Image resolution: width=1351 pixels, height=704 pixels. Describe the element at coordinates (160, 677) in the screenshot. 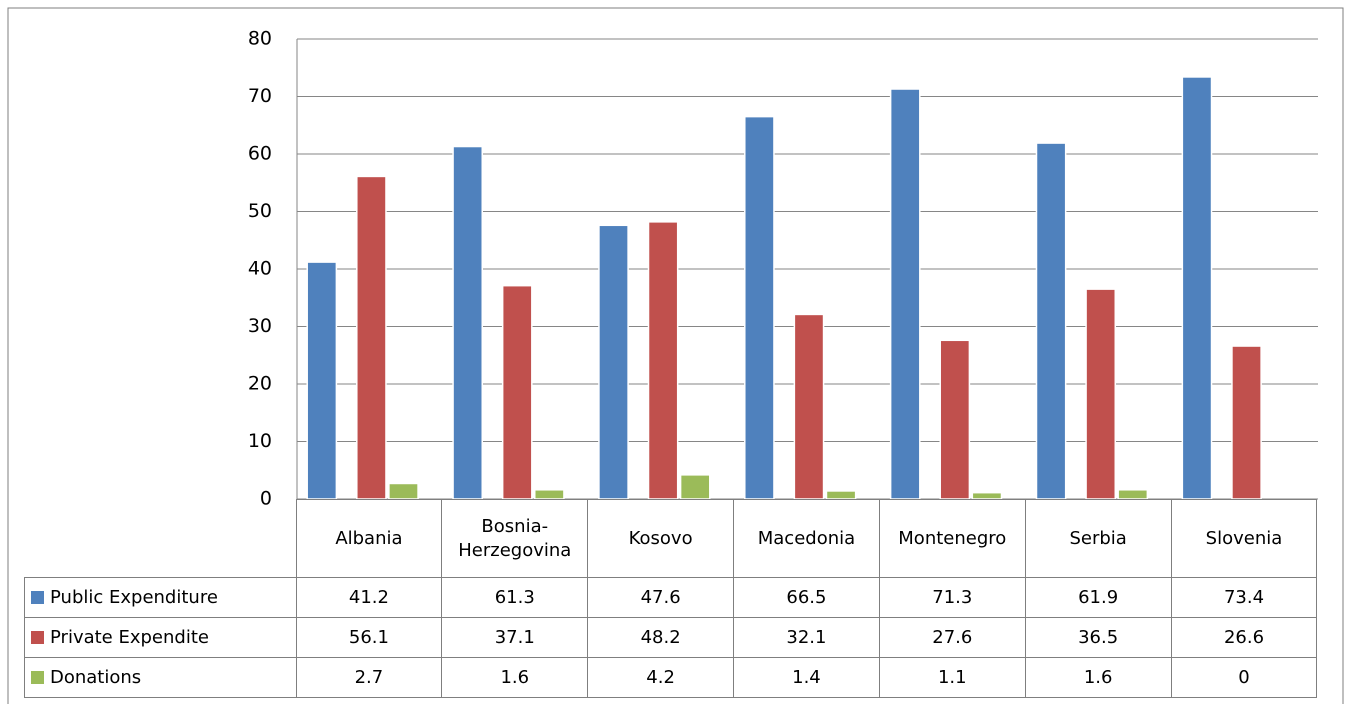

I see `legend-entry: Donations` at that location.